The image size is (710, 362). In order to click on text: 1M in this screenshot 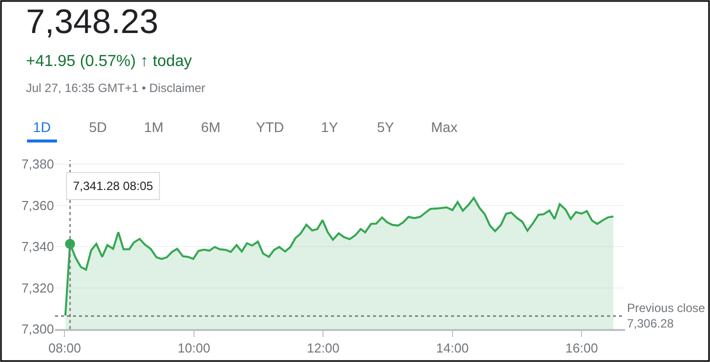, I will do `click(154, 127)`.